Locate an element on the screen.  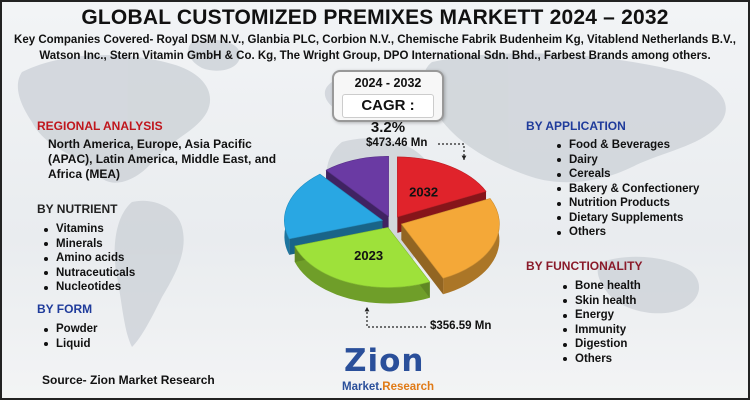
application-item: Dietary Supplements is located at coordinates (628, 218).